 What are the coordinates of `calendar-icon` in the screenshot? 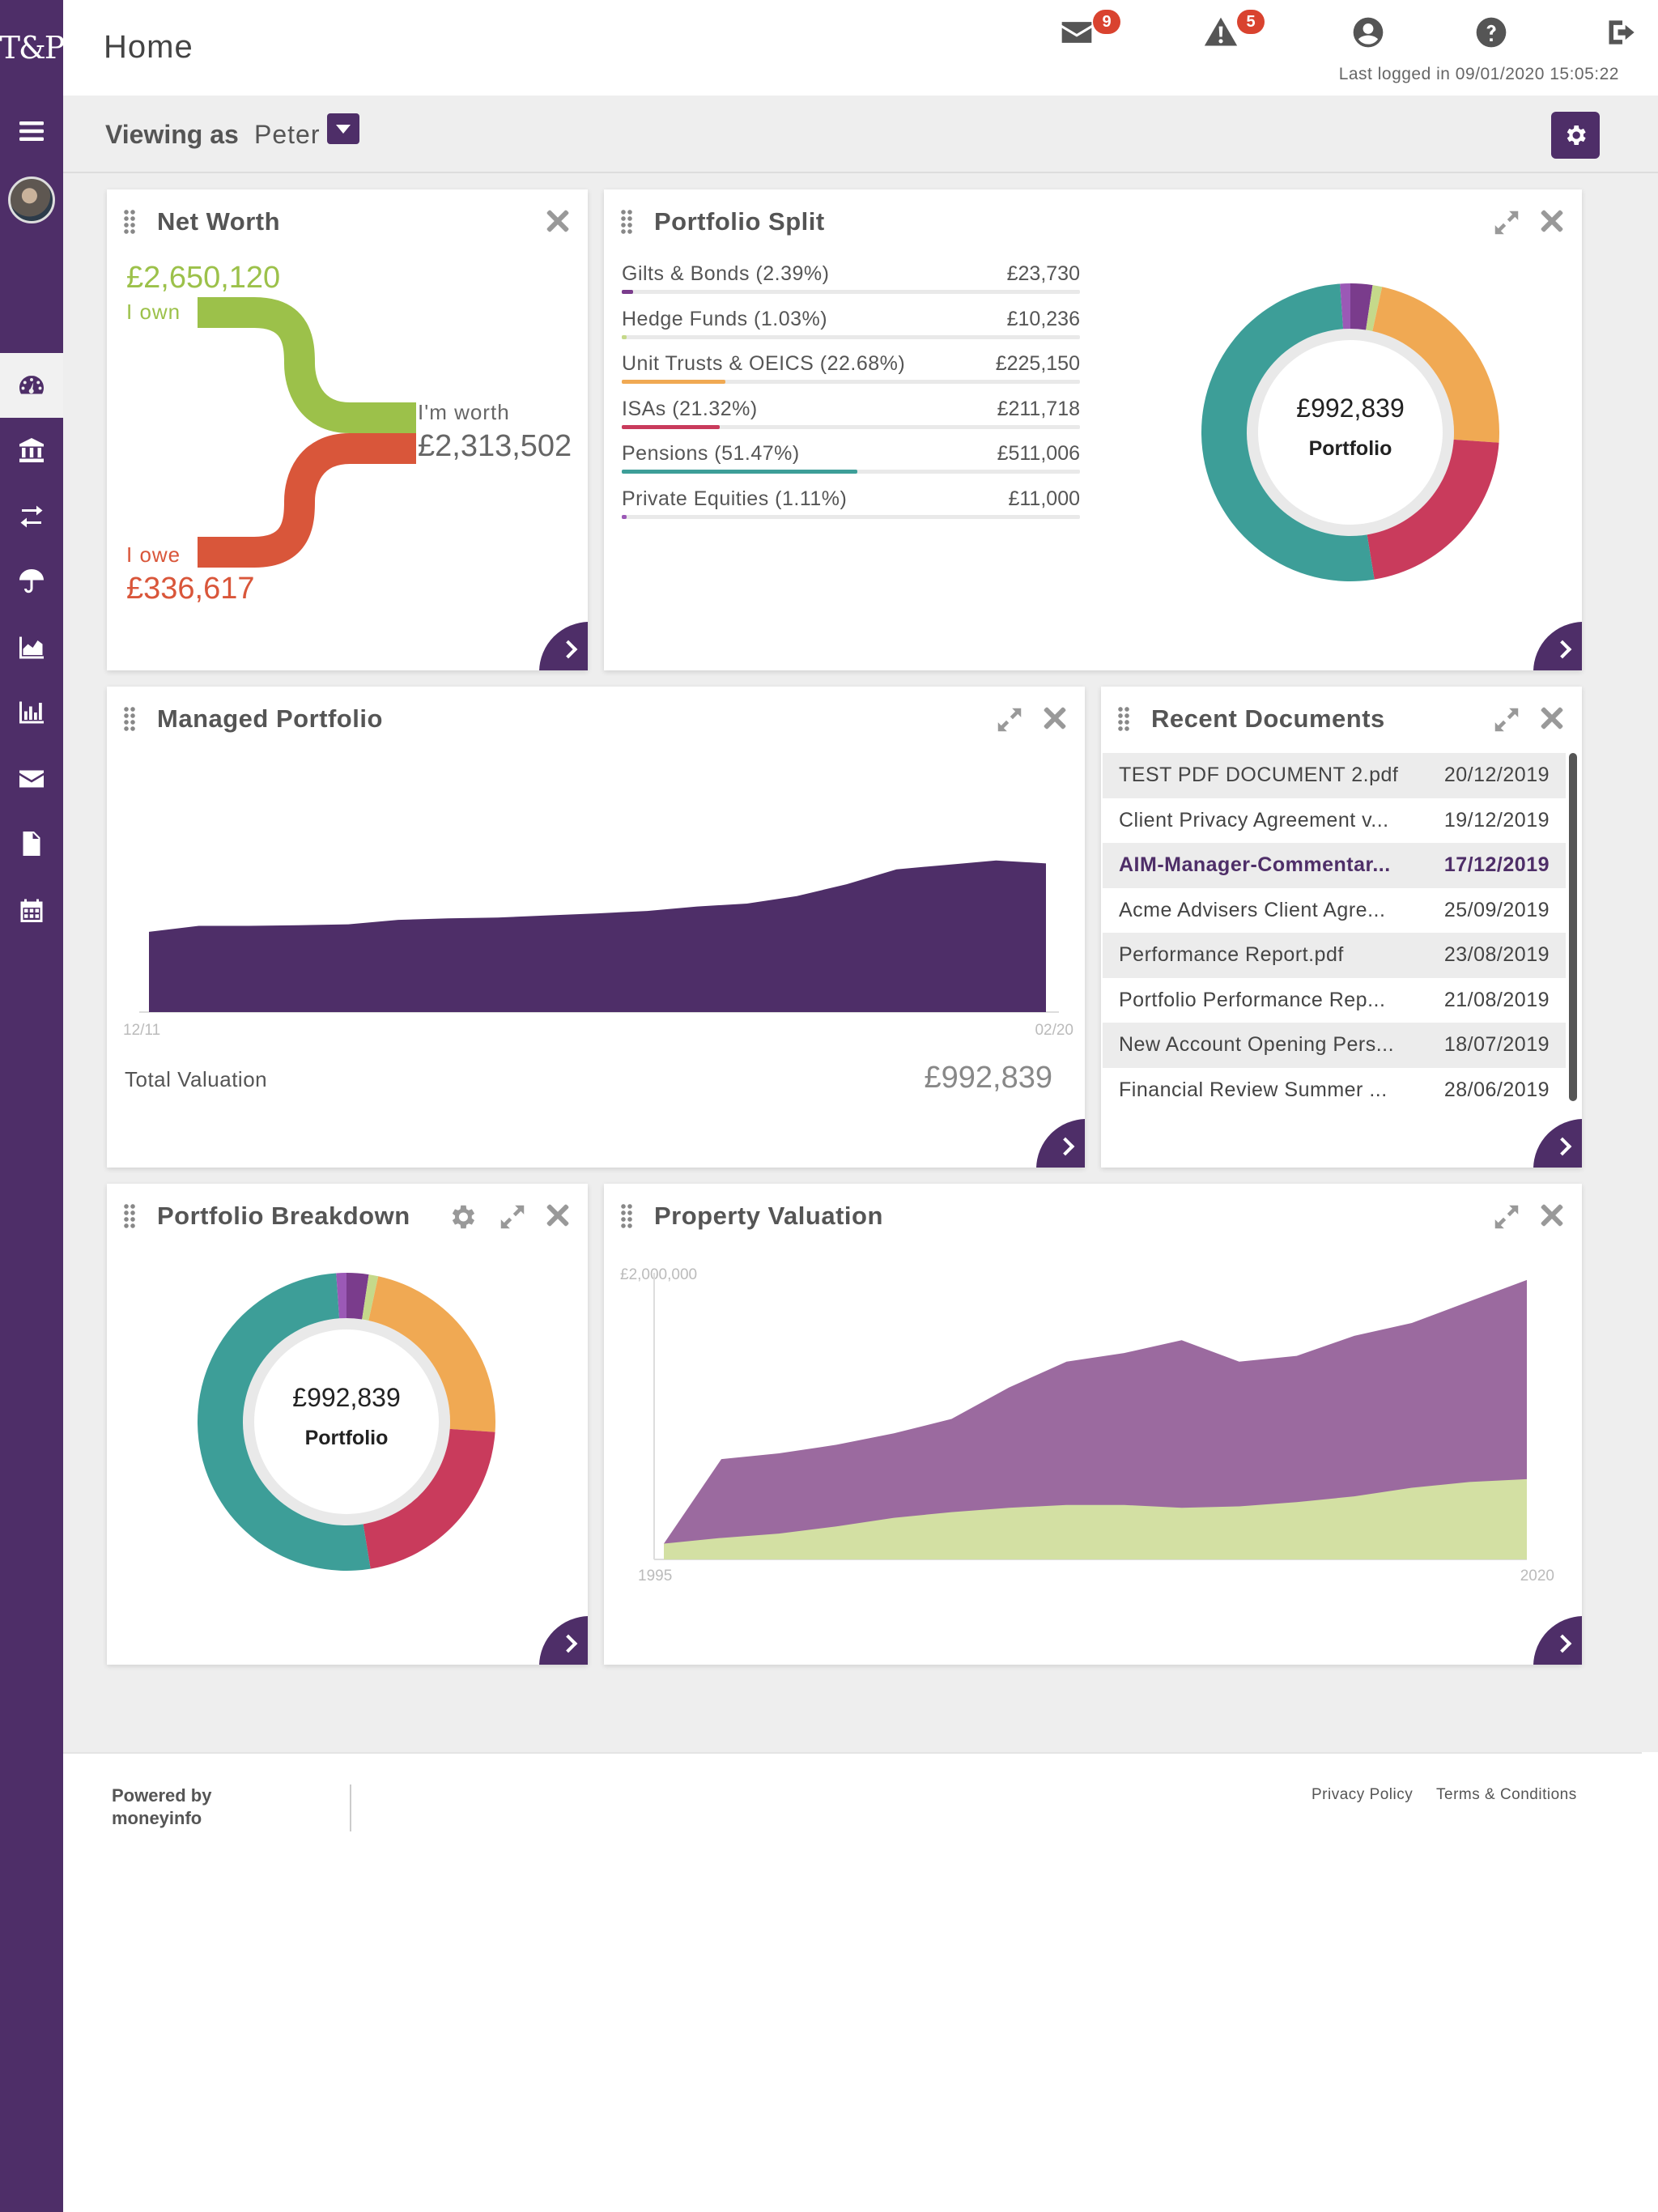 It's located at (31, 910).